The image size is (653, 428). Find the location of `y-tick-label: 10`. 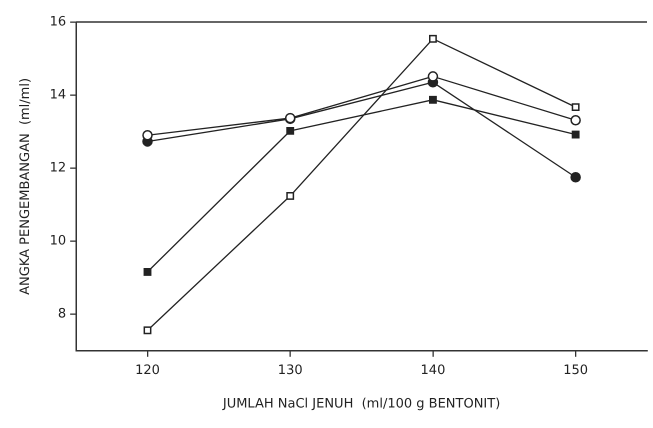

y-tick-label: 10 is located at coordinates (58, 241).